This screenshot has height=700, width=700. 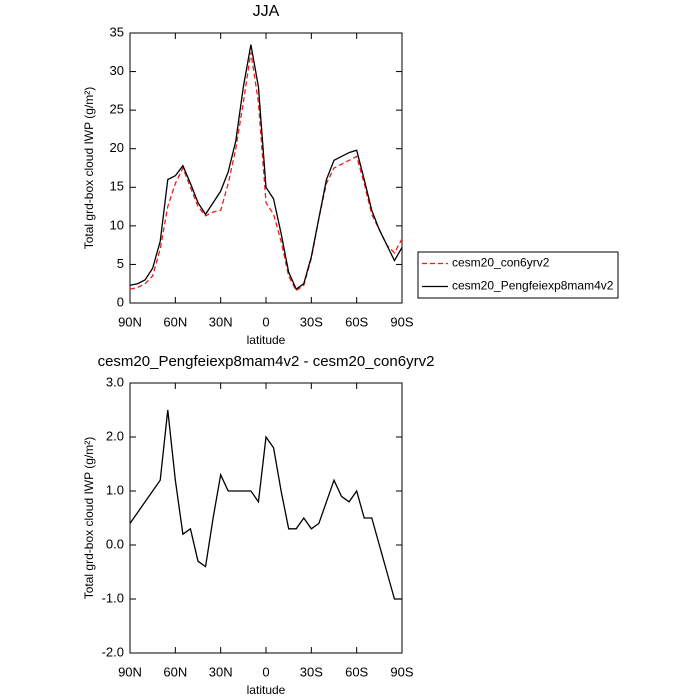 What do you see at coordinates (113, 651) in the screenshot?
I see `y-tick-label: -2.0` at bounding box center [113, 651].